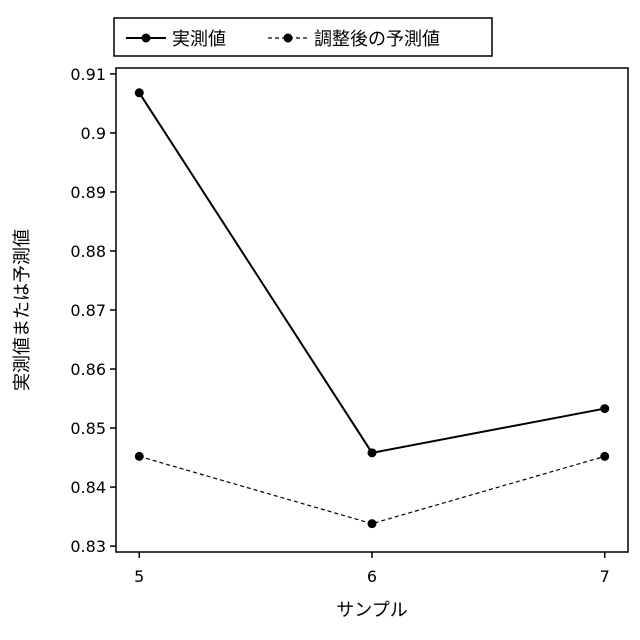 Image resolution: width=640 pixels, height=640 pixels. What do you see at coordinates (88, 487) in the screenshot?
I see `y-tick-label: 0.84` at bounding box center [88, 487].